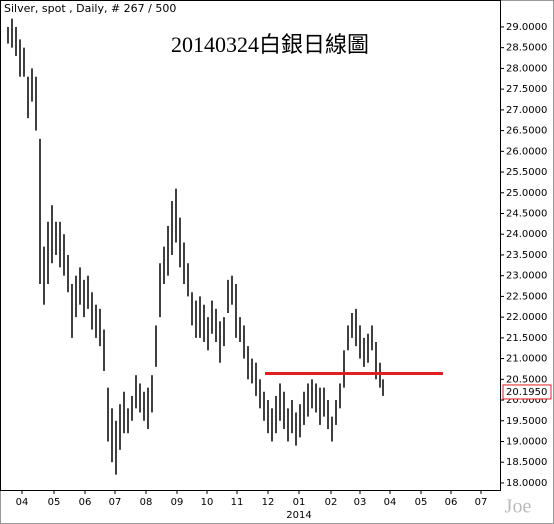 This screenshot has width=554, height=524. I want to click on y-tick-label: 21.0000, so click(526, 359).